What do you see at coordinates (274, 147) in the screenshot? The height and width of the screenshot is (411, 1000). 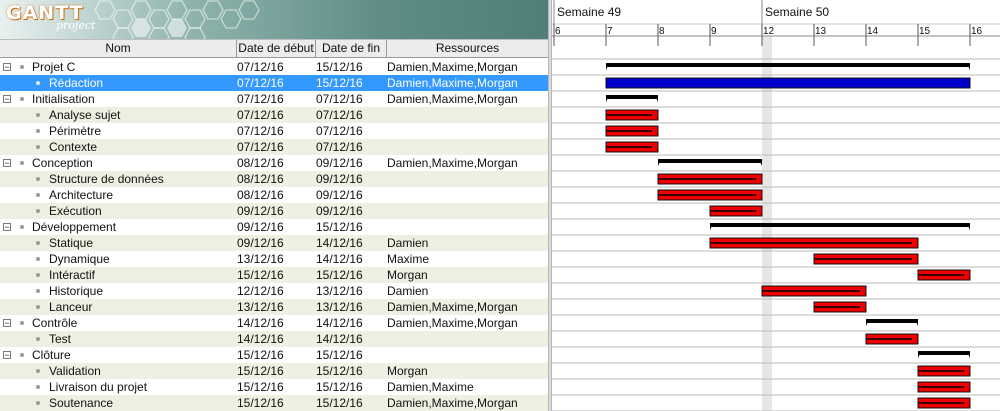 I see `task-row: Contexte 07/12/16 07/12/16` at bounding box center [274, 147].